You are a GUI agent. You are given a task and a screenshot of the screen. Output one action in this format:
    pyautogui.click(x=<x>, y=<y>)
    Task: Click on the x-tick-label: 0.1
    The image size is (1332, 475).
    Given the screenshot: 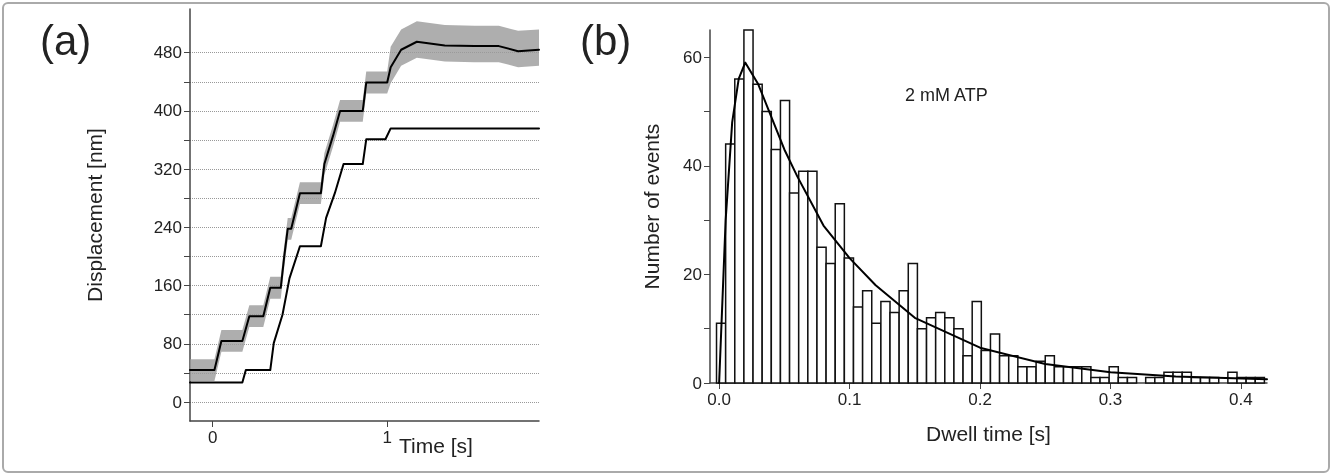 What is the action you would take?
    pyautogui.click(x=849, y=399)
    